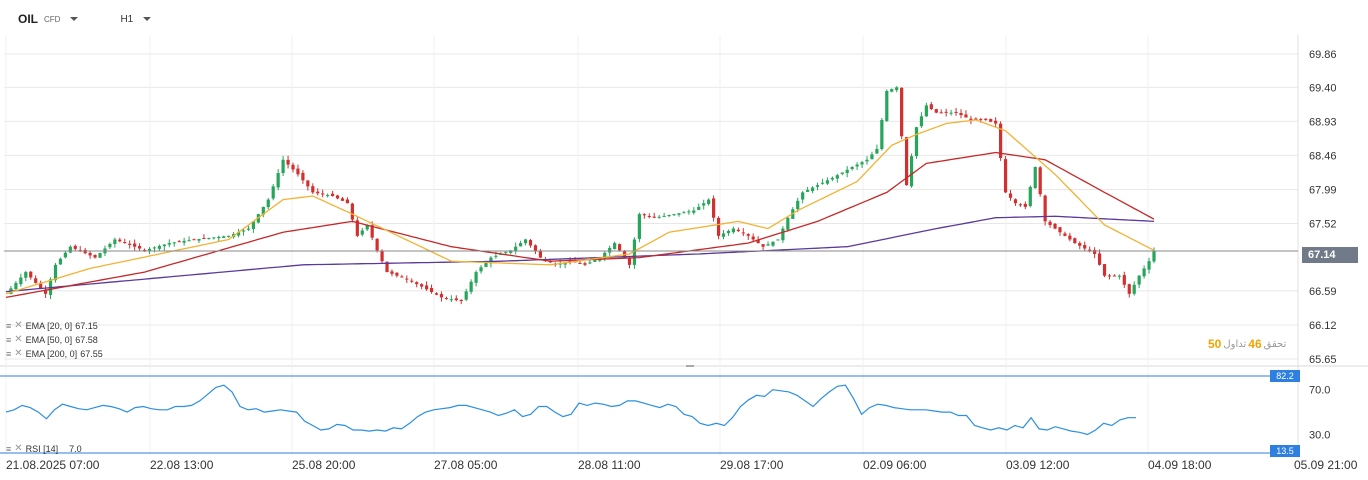 This screenshot has height=480, width=1368. What do you see at coordinates (52, 325) in the screenshot?
I see `legend-ema20: ≡ ✕ EMA [20, 0] 67.15` at bounding box center [52, 325].